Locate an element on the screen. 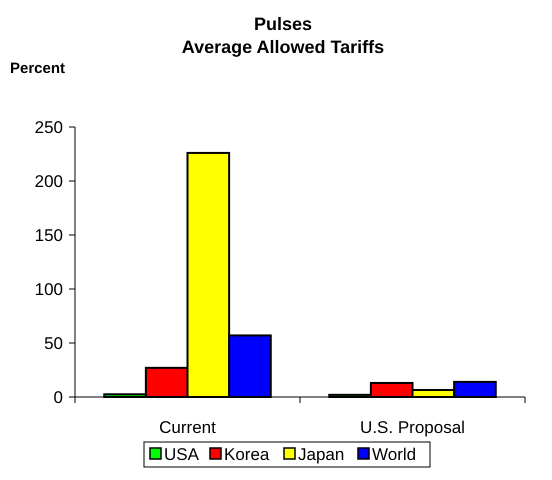 This screenshot has width=552, height=480. legend-label: World is located at coordinates (394, 454).